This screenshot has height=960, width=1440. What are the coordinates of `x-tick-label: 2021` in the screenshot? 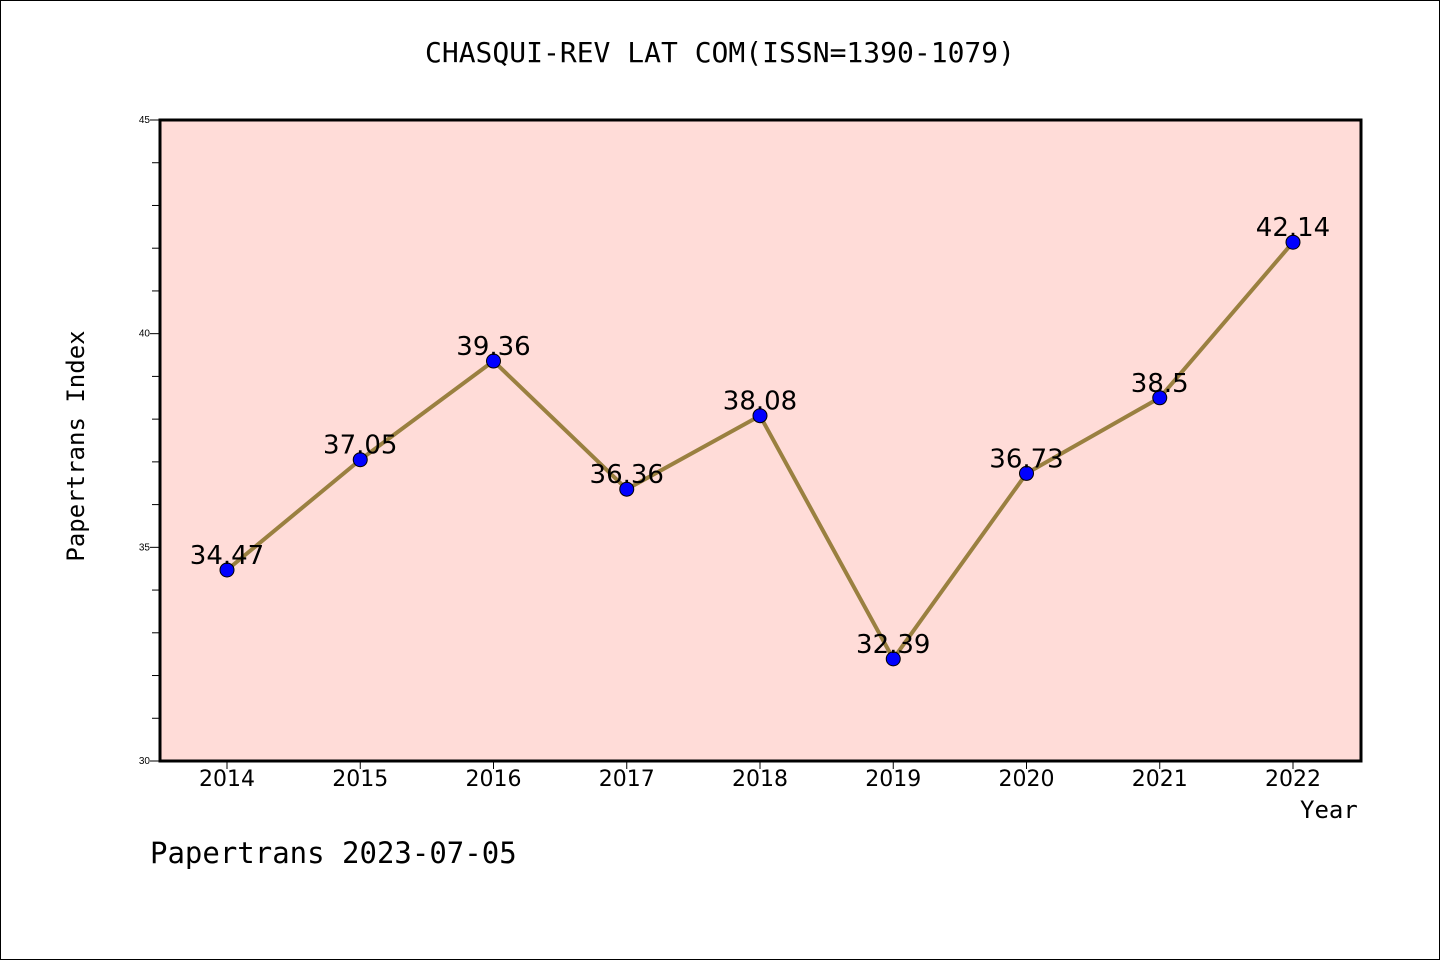 It's located at (1160, 779).